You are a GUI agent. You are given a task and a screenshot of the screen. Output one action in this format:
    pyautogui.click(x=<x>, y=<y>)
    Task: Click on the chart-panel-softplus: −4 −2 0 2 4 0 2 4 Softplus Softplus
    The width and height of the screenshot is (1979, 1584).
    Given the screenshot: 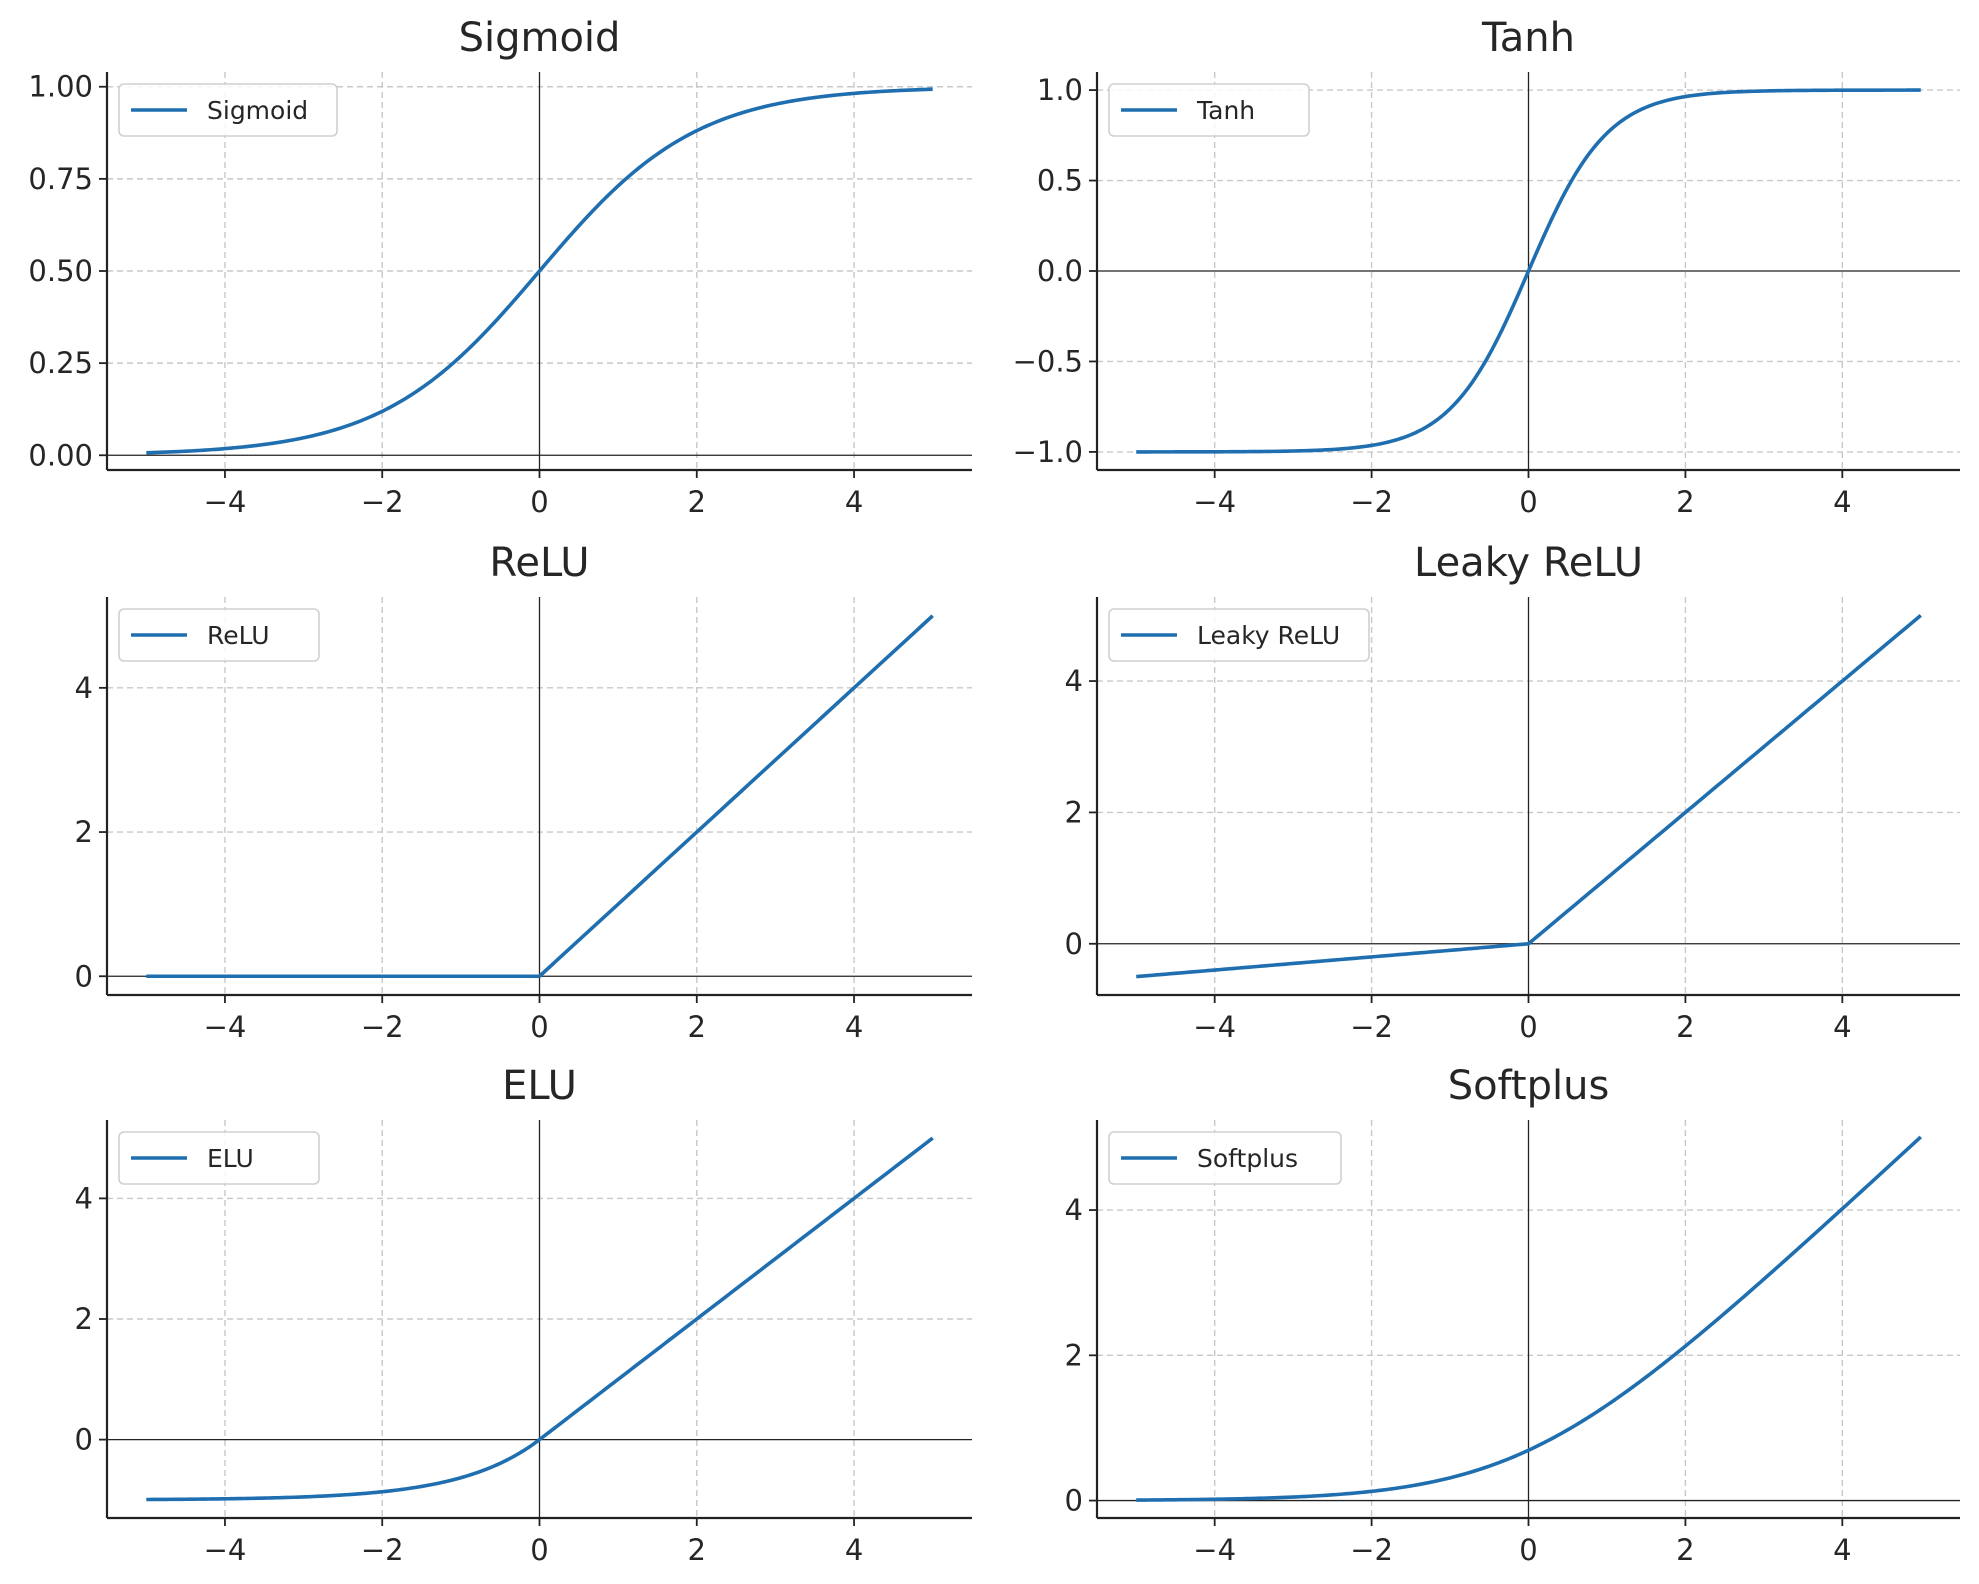 What is the action you would take?
    pyautogui.click(x=1512, y=1315)
    